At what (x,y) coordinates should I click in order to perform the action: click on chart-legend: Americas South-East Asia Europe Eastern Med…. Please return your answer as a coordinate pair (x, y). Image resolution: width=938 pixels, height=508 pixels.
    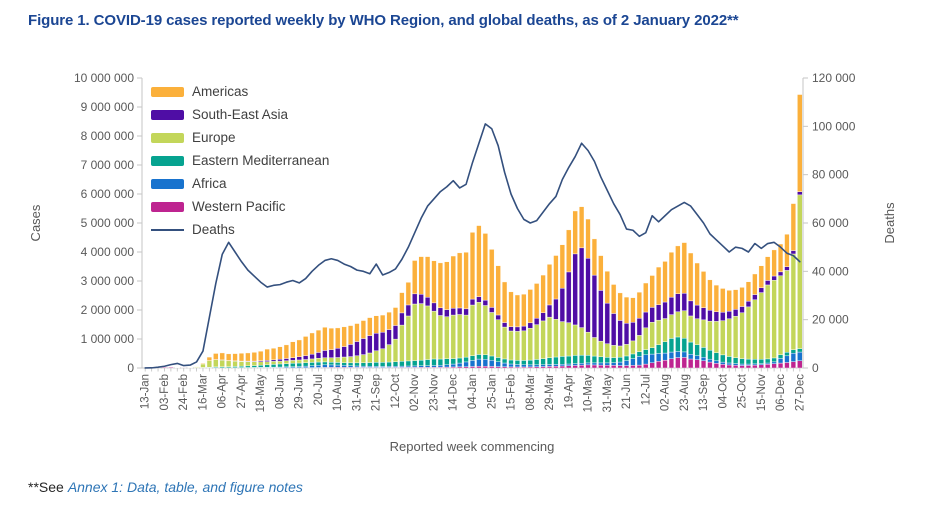
    Looking at the image, I should click on (240, 160).